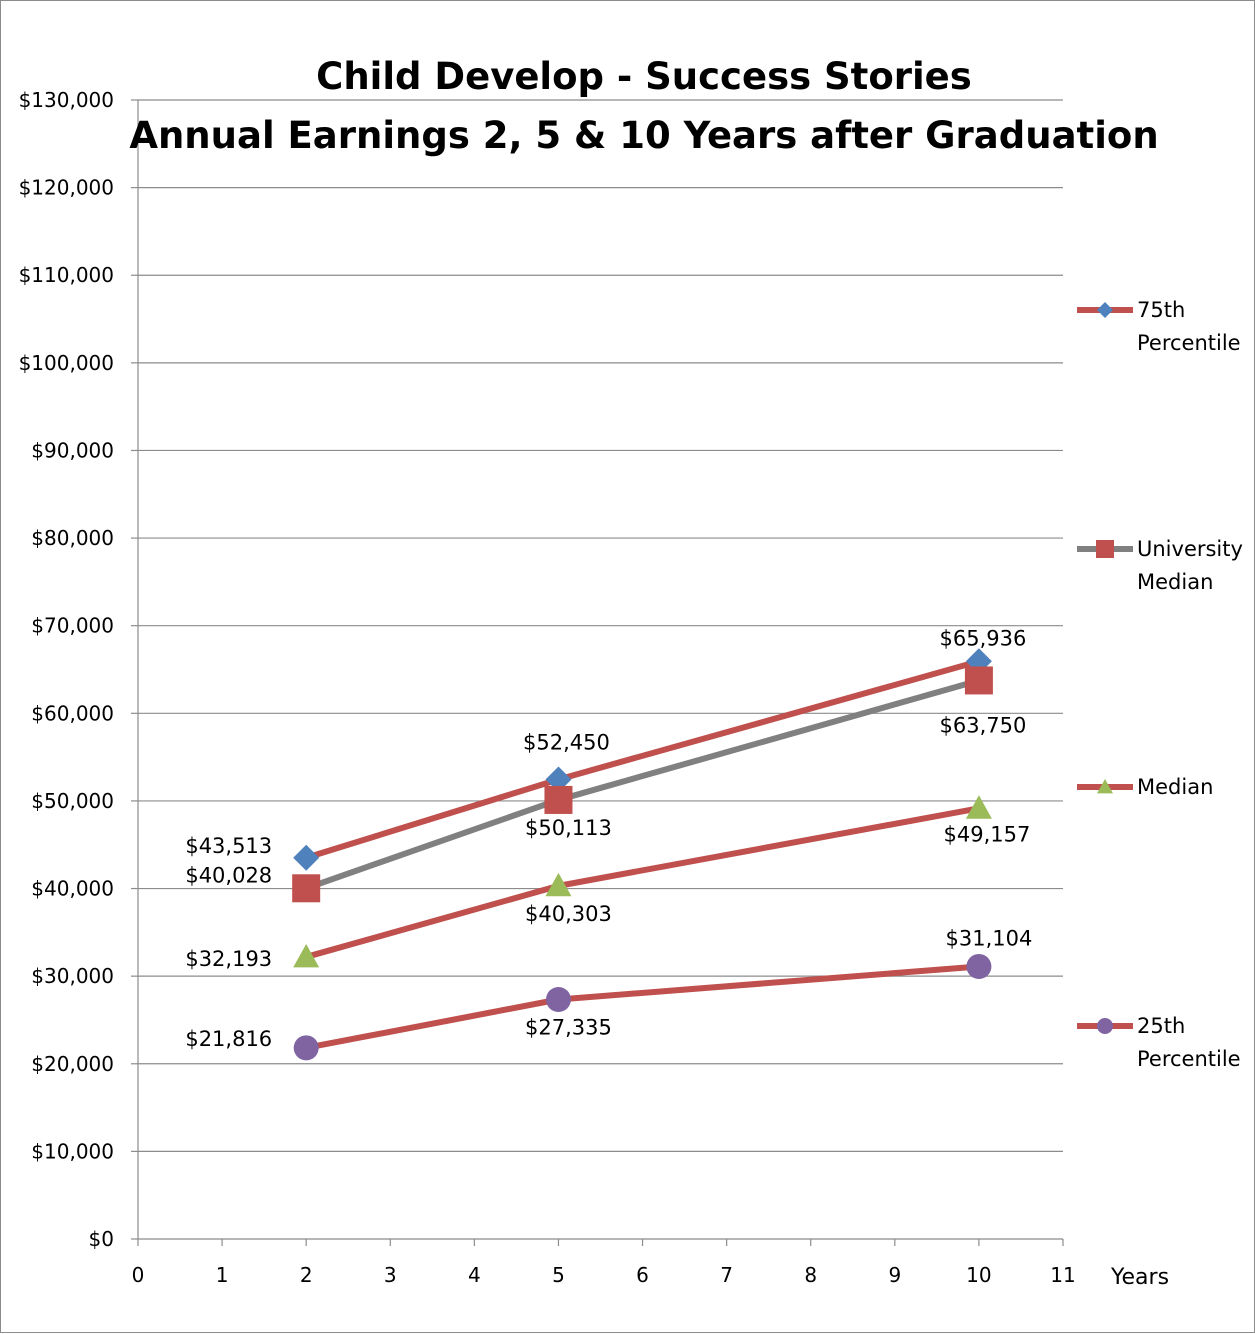 This screenshot has width=1255, height=1334. I want to click on x-tick-label: 0, so click(138, 1275).